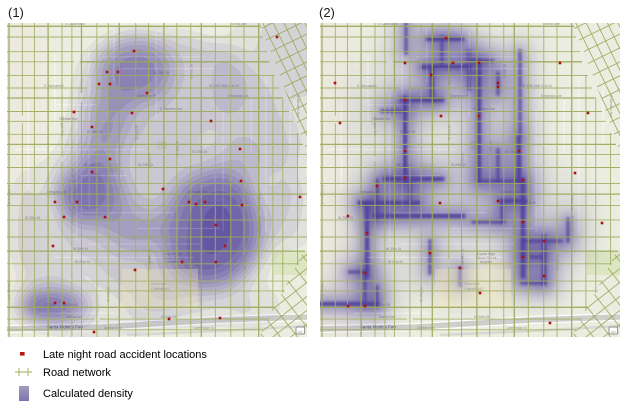 This screenshot has width=627, height=415. I want to click on svg-text: (1), so click(16, 12).